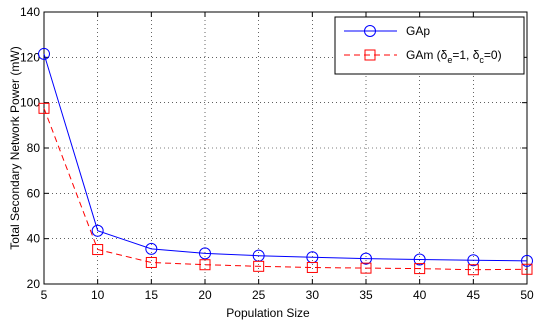 This screenshot has width=535, height=330. Describe the element at coordinates (420, 295) in the screenshot. I see `x-tick-label: 40` at that location.